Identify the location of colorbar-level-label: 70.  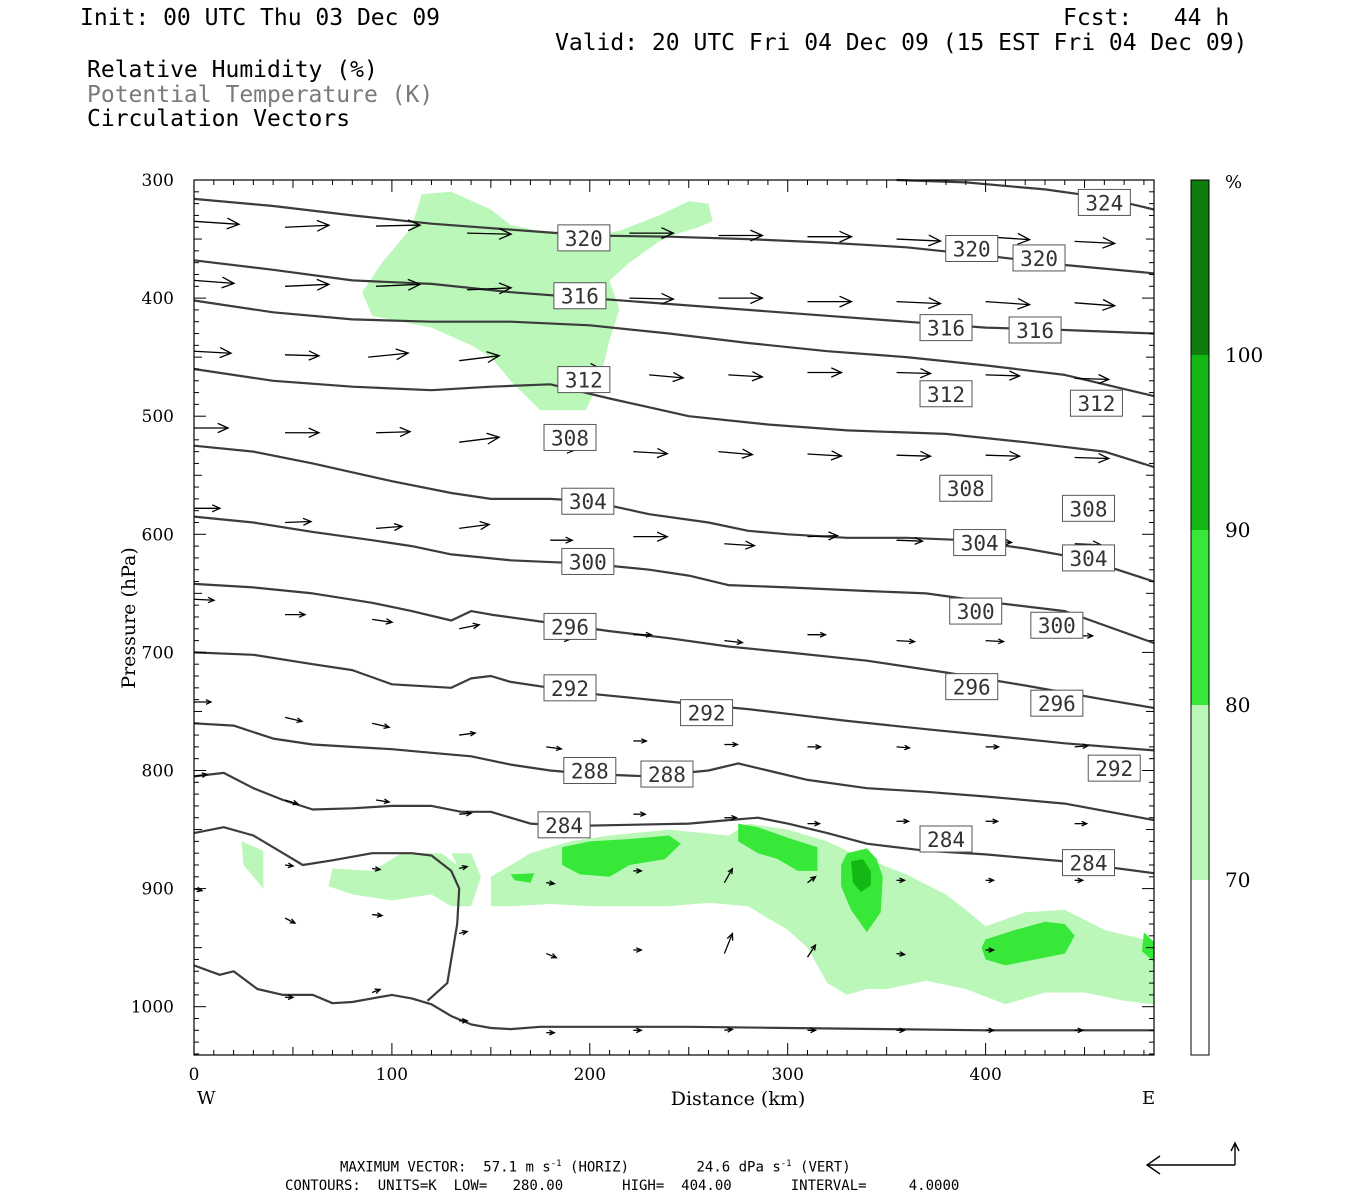
(1237, 880).